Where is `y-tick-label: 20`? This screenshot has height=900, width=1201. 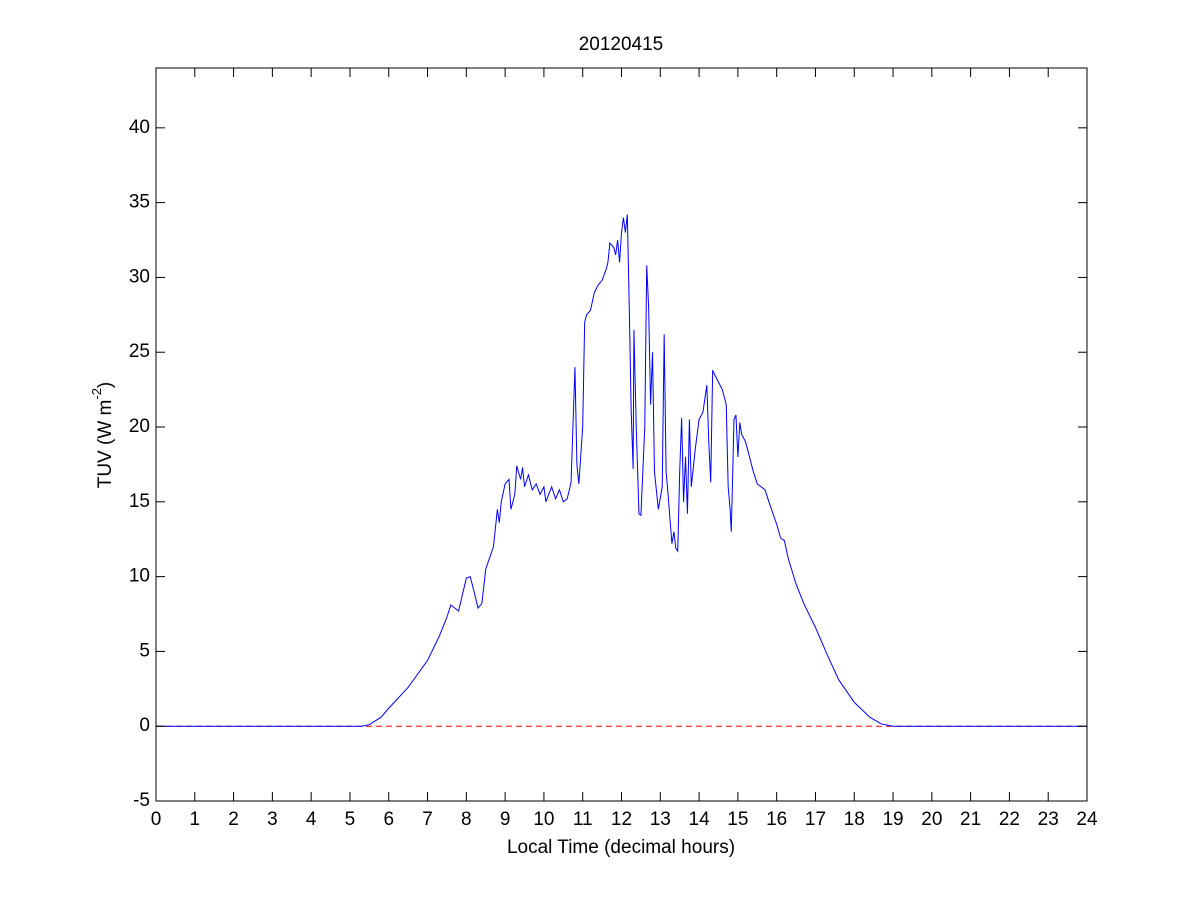
y-tick-label: 20 is located at coordinates (139, 426).